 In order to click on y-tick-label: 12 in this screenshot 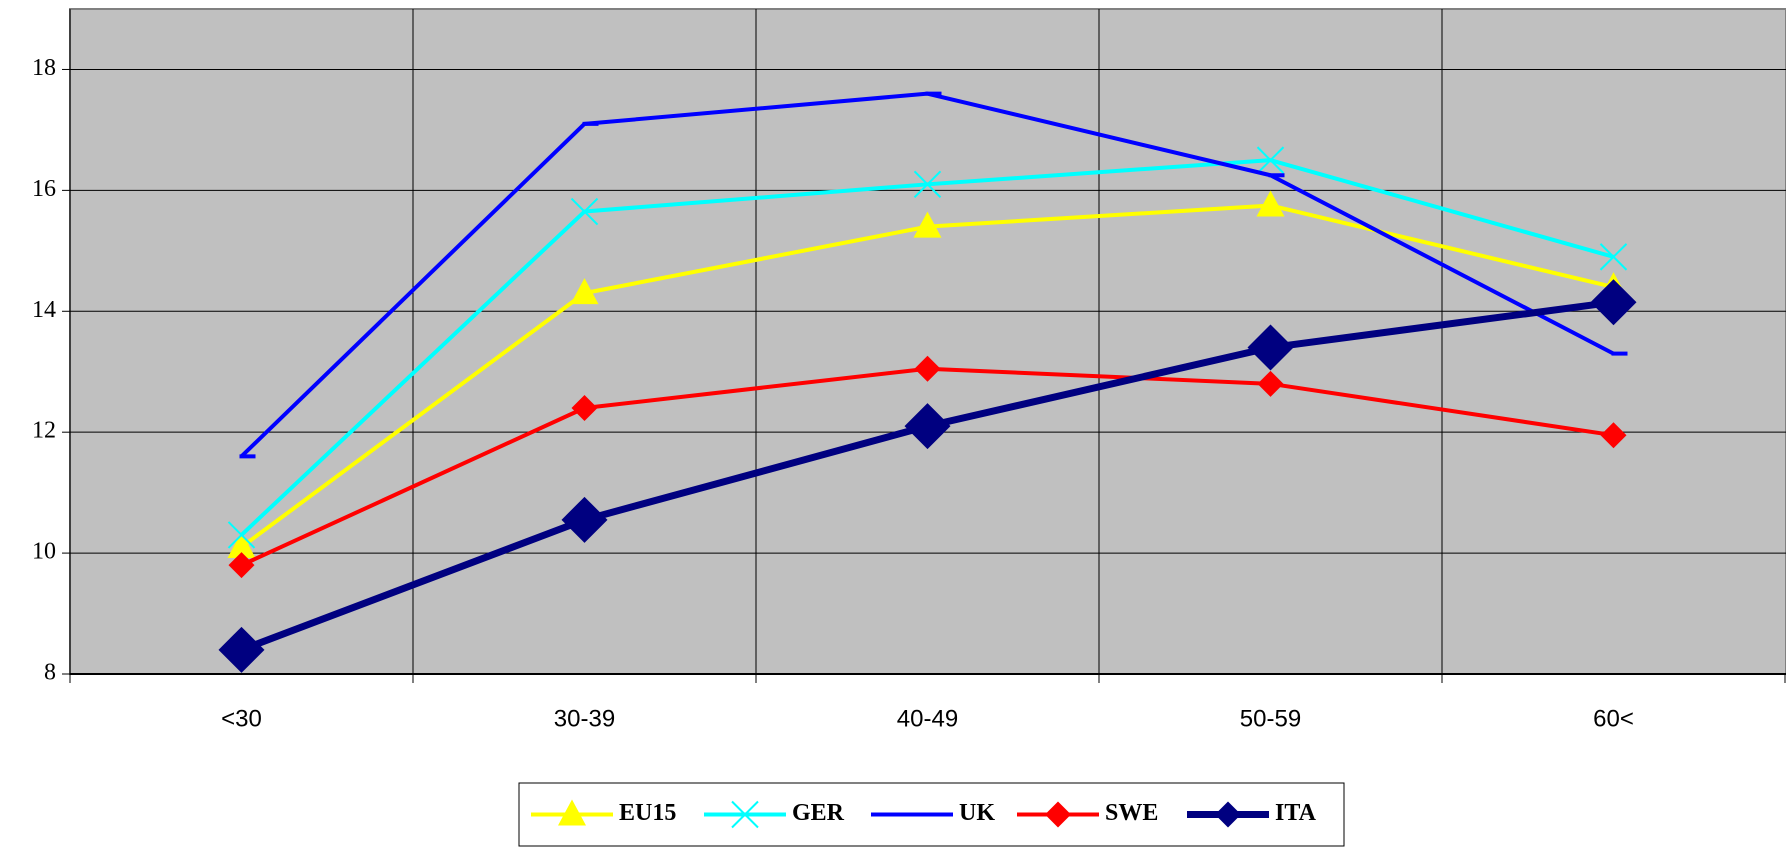, I will do `click(44, 431)`.